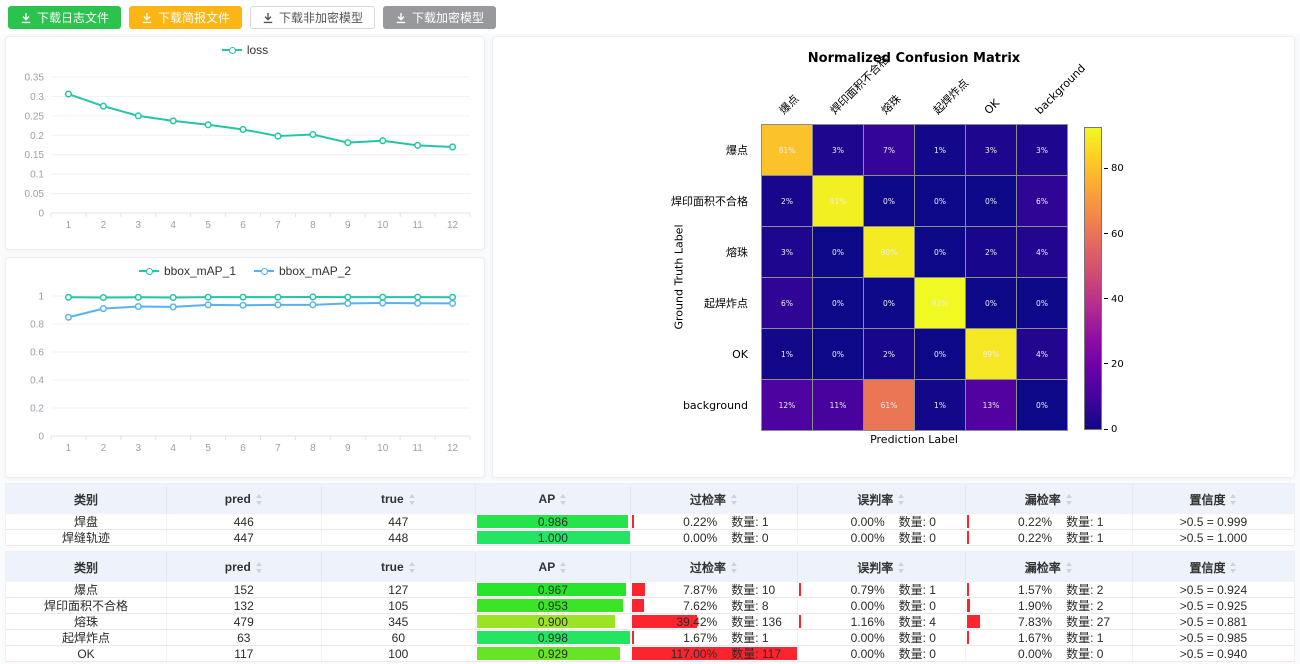 This screenshot has width=1300, height=664. Describe the element at coordinates (787, 303) in the screenshot. I see `cm-cell-起焊炸点-爆点: 6%` at that location.